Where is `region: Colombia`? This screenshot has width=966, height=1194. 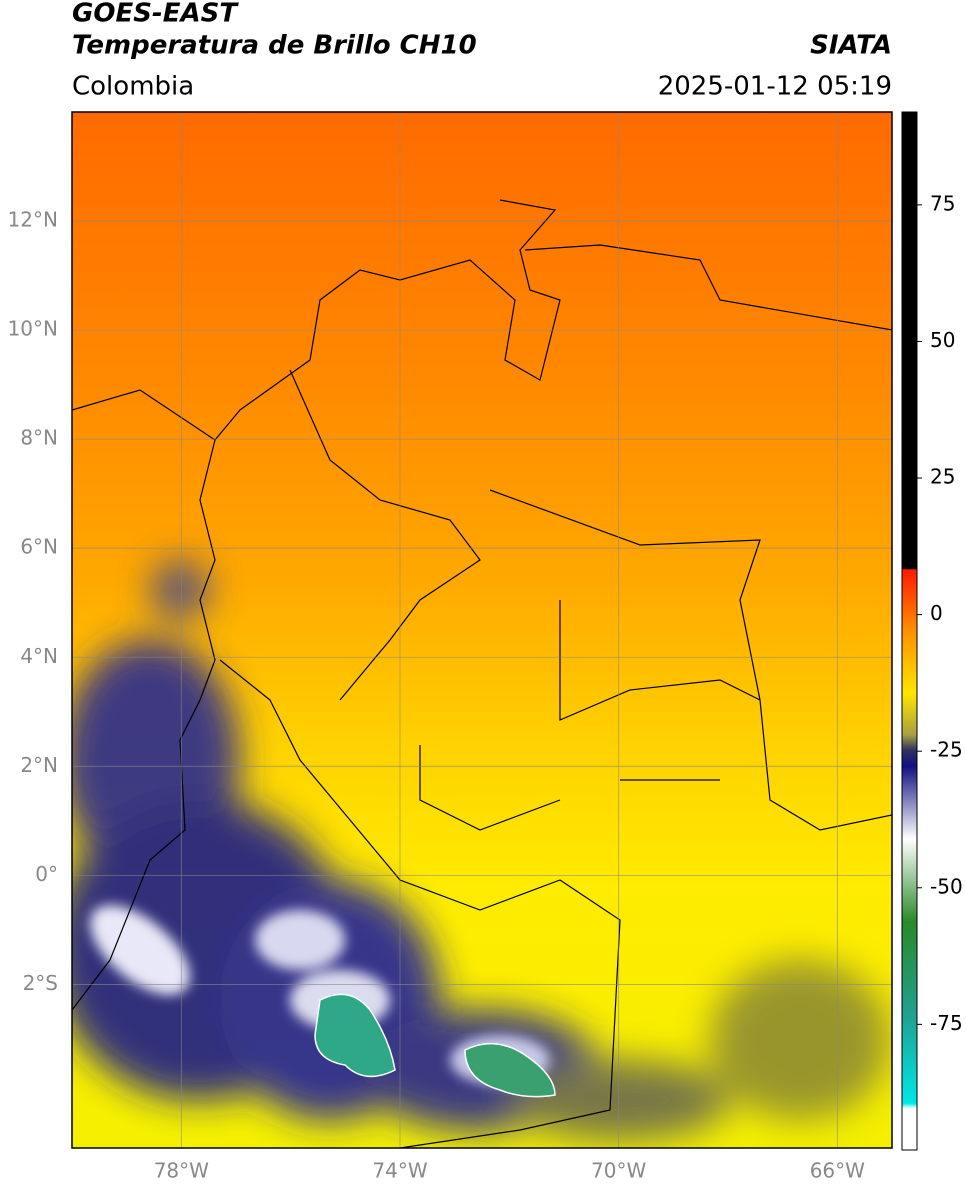
region: Colombia is located at coordinates (133, 87).